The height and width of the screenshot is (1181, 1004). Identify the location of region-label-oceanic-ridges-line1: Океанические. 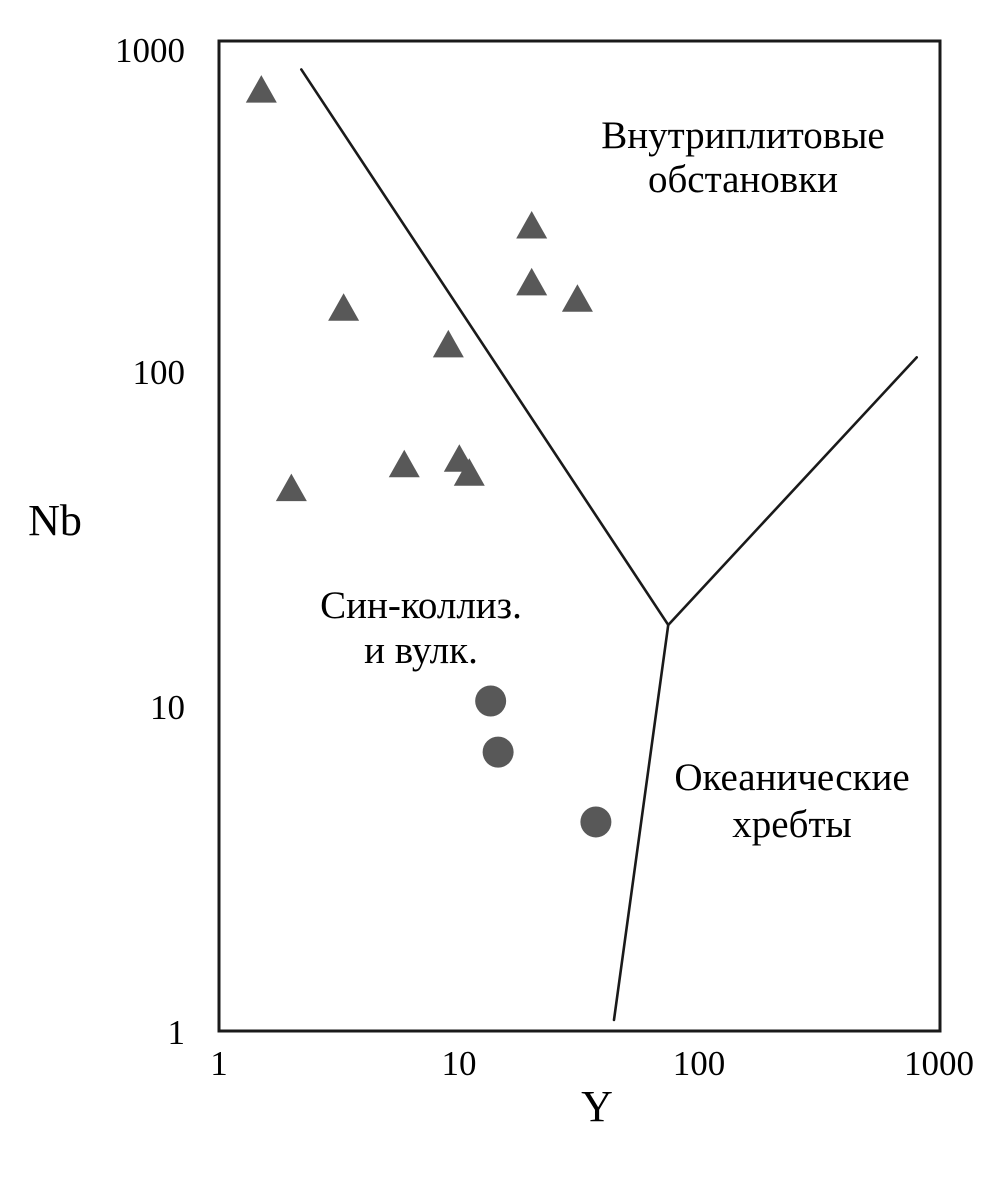
(792, 777).